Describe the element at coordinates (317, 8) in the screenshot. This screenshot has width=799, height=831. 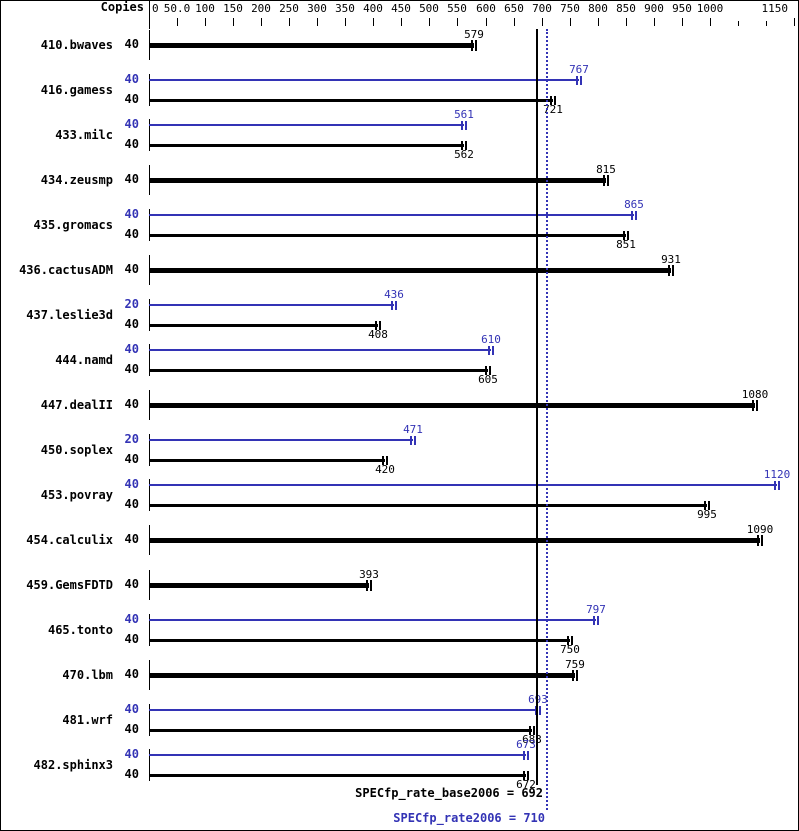
I see `axis-tick-label: 300` at that location.